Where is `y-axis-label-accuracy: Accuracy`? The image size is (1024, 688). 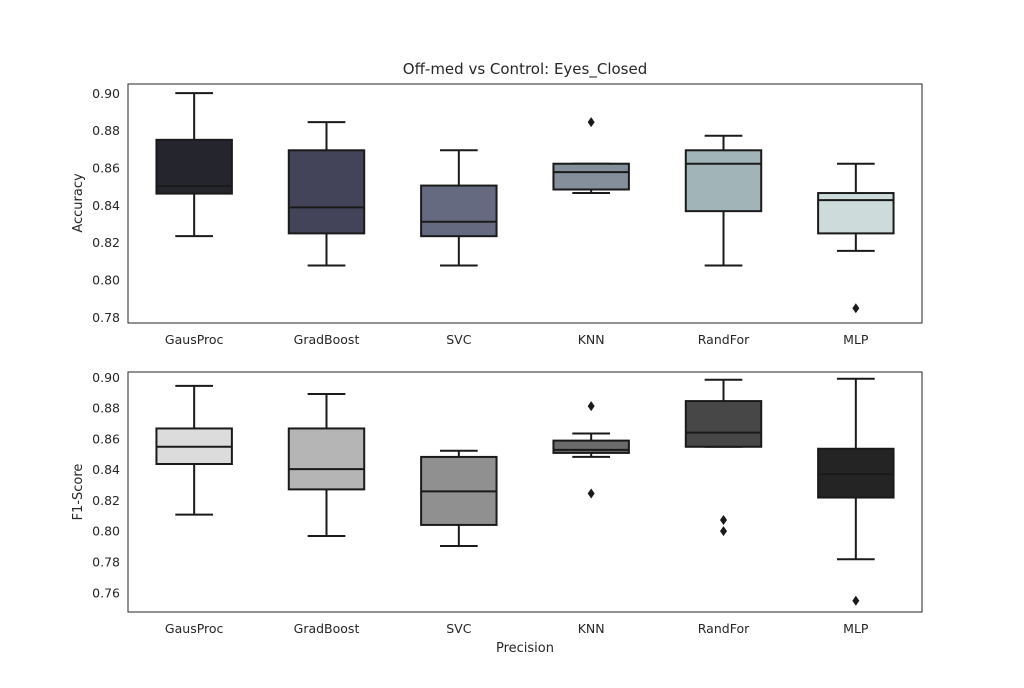
y-axis-label-accuracy: Accuracy is located at coordinates (78, 203).